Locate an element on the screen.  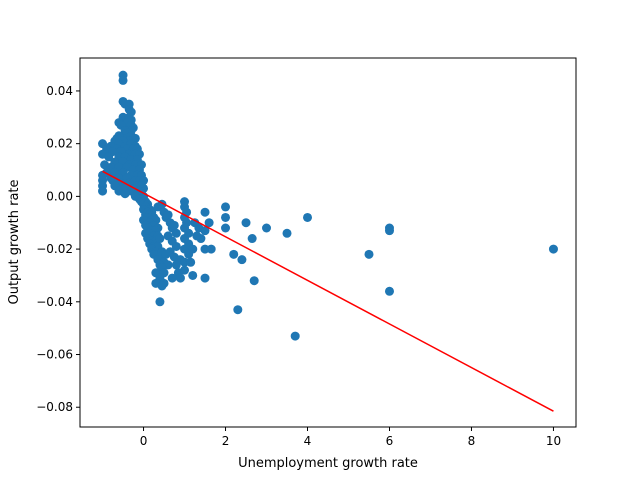
y-tick-label: 0.04 is located at coordinates (59, 91).